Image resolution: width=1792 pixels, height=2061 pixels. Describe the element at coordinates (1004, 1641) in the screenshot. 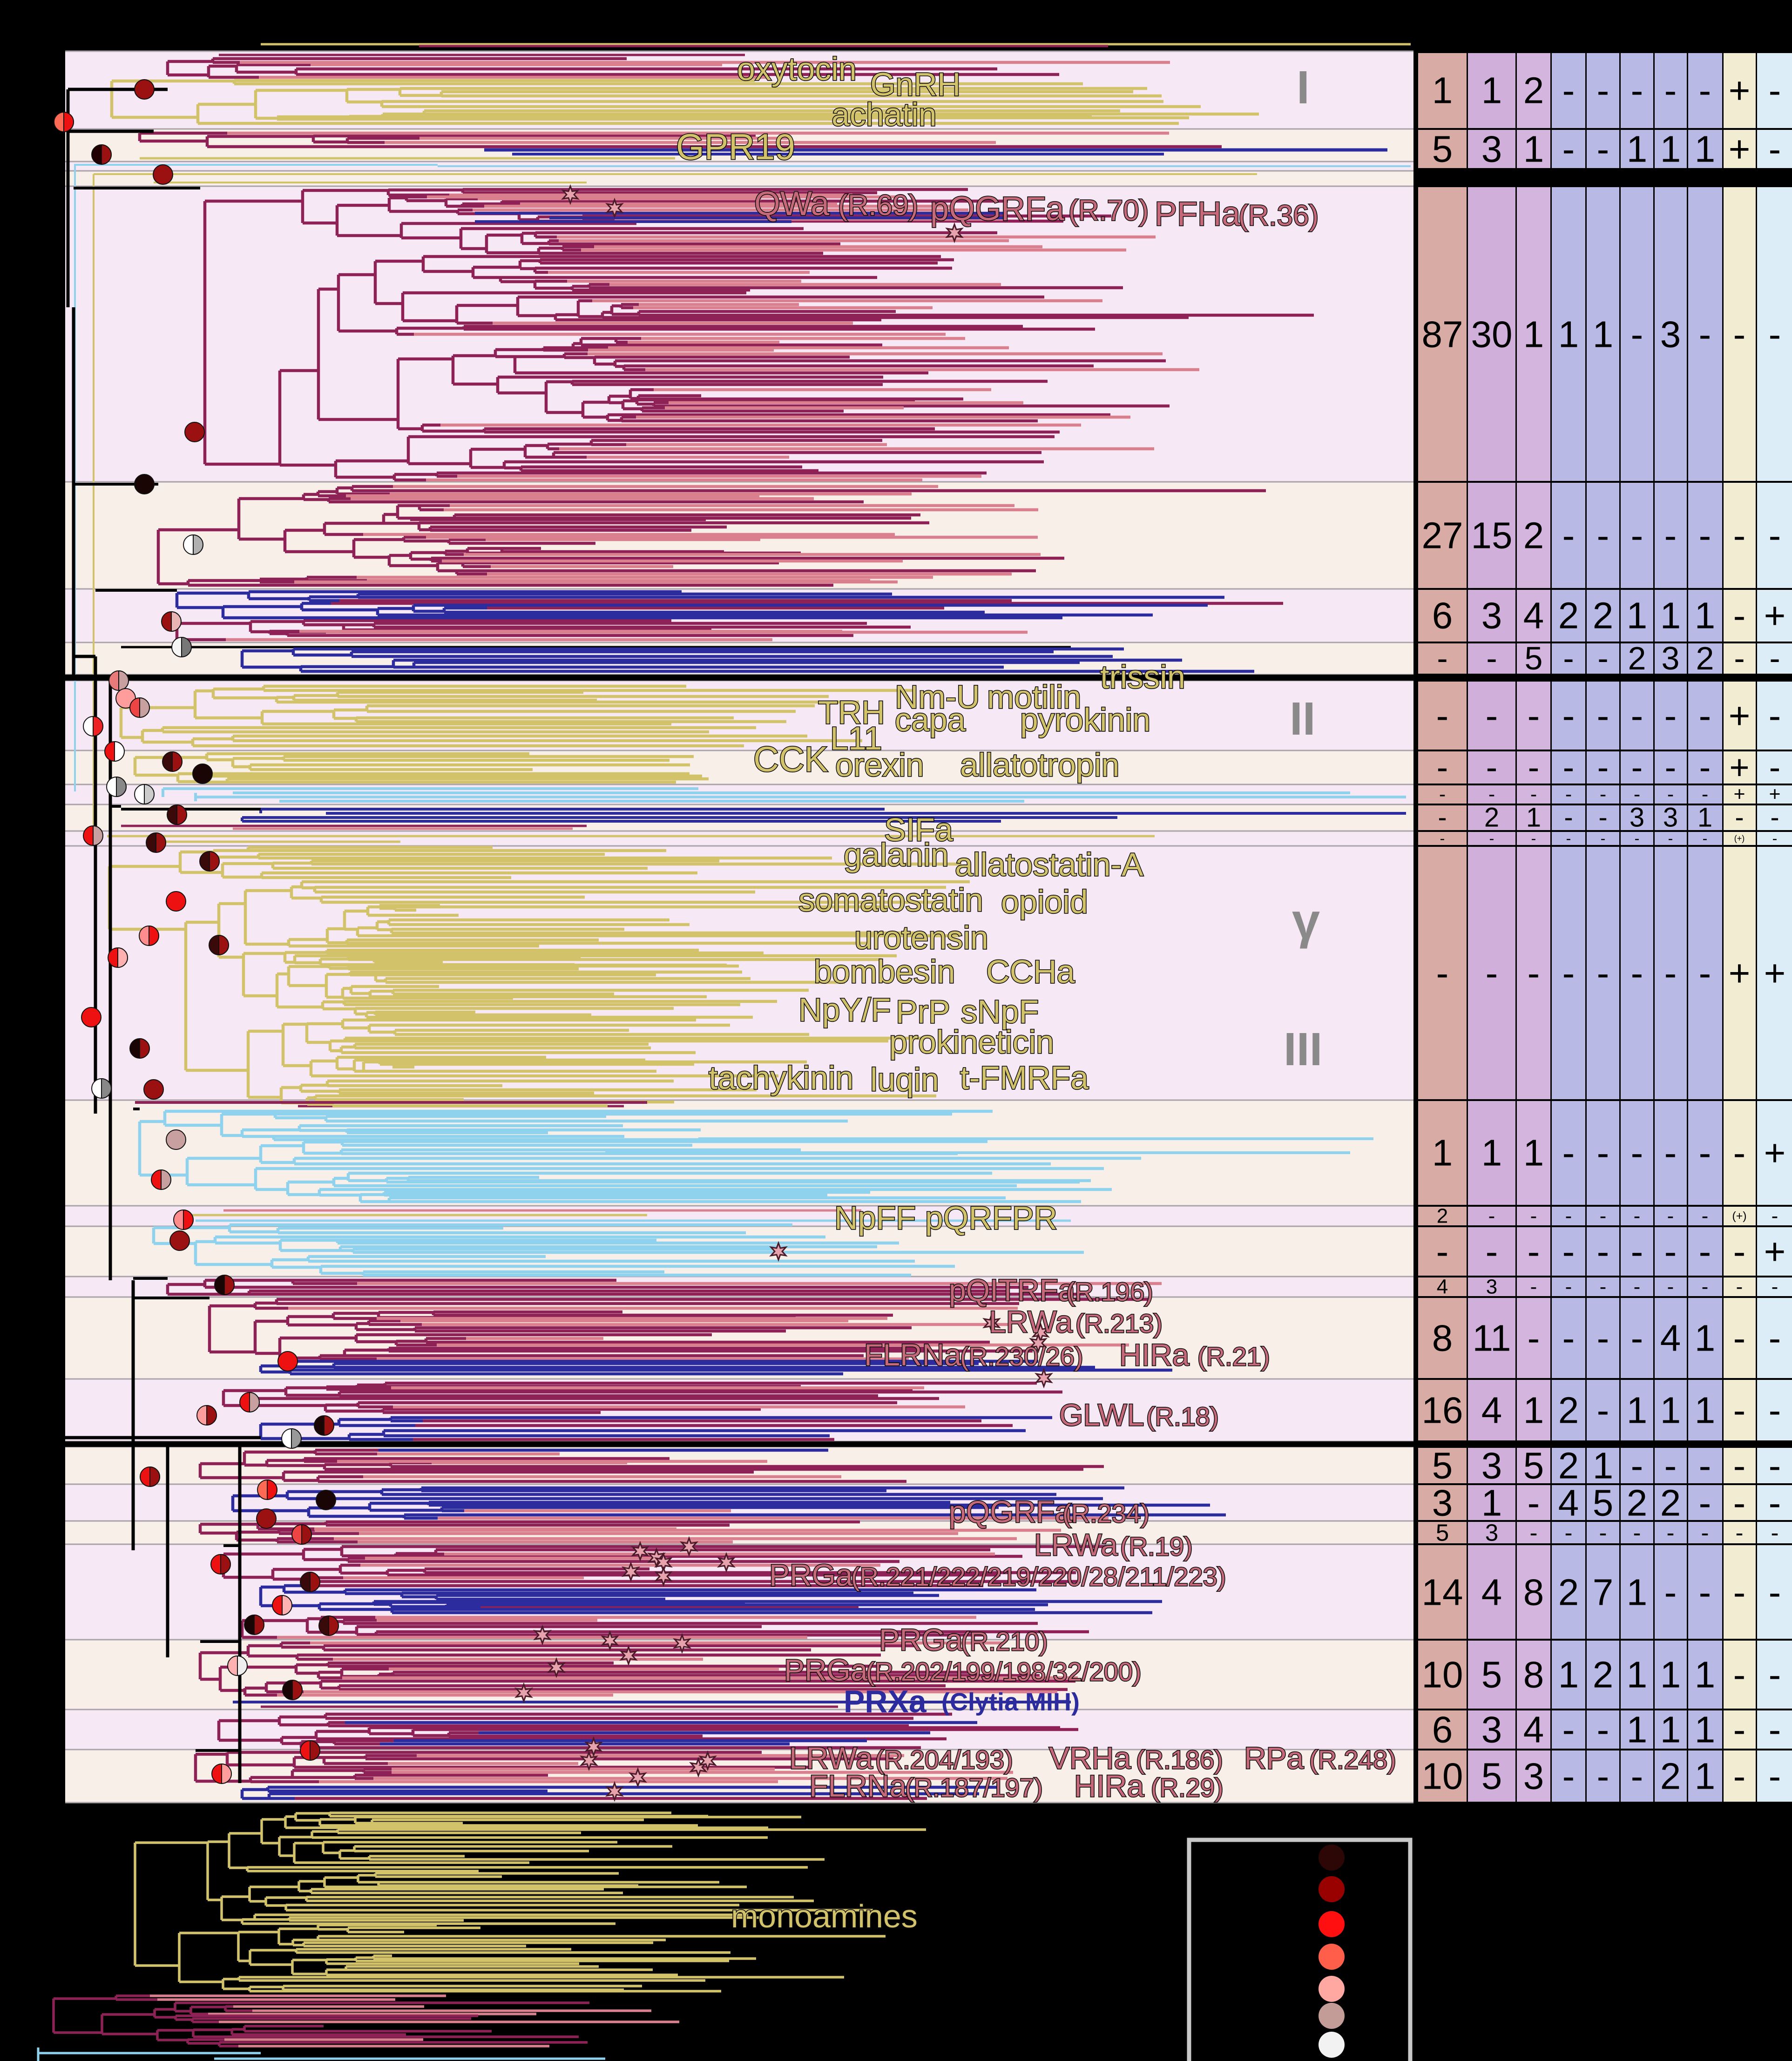

I see `svg-text: (R.210)` at that location.